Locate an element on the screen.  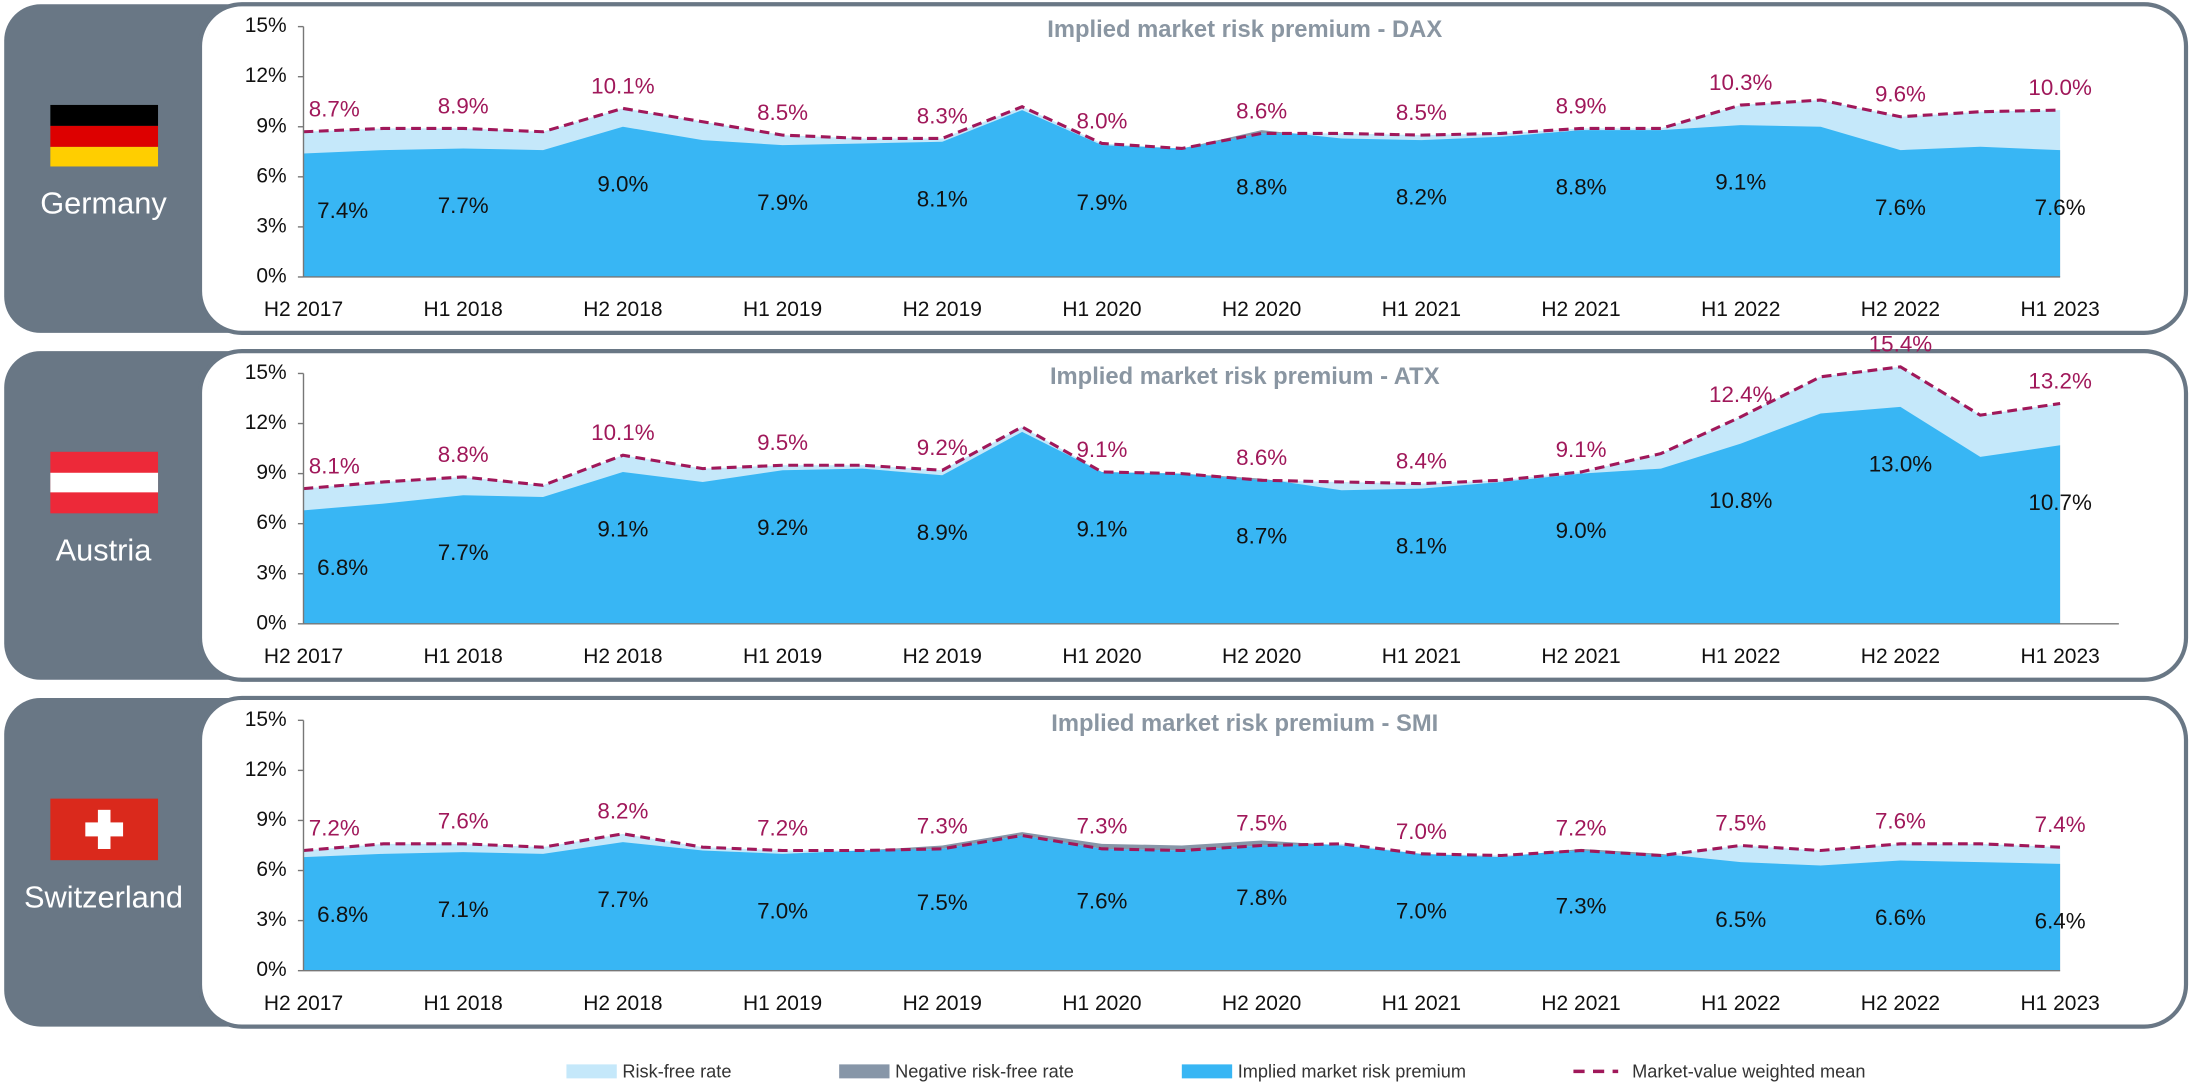
mrp-label: 8.9% is located at coordinates (942, 532).